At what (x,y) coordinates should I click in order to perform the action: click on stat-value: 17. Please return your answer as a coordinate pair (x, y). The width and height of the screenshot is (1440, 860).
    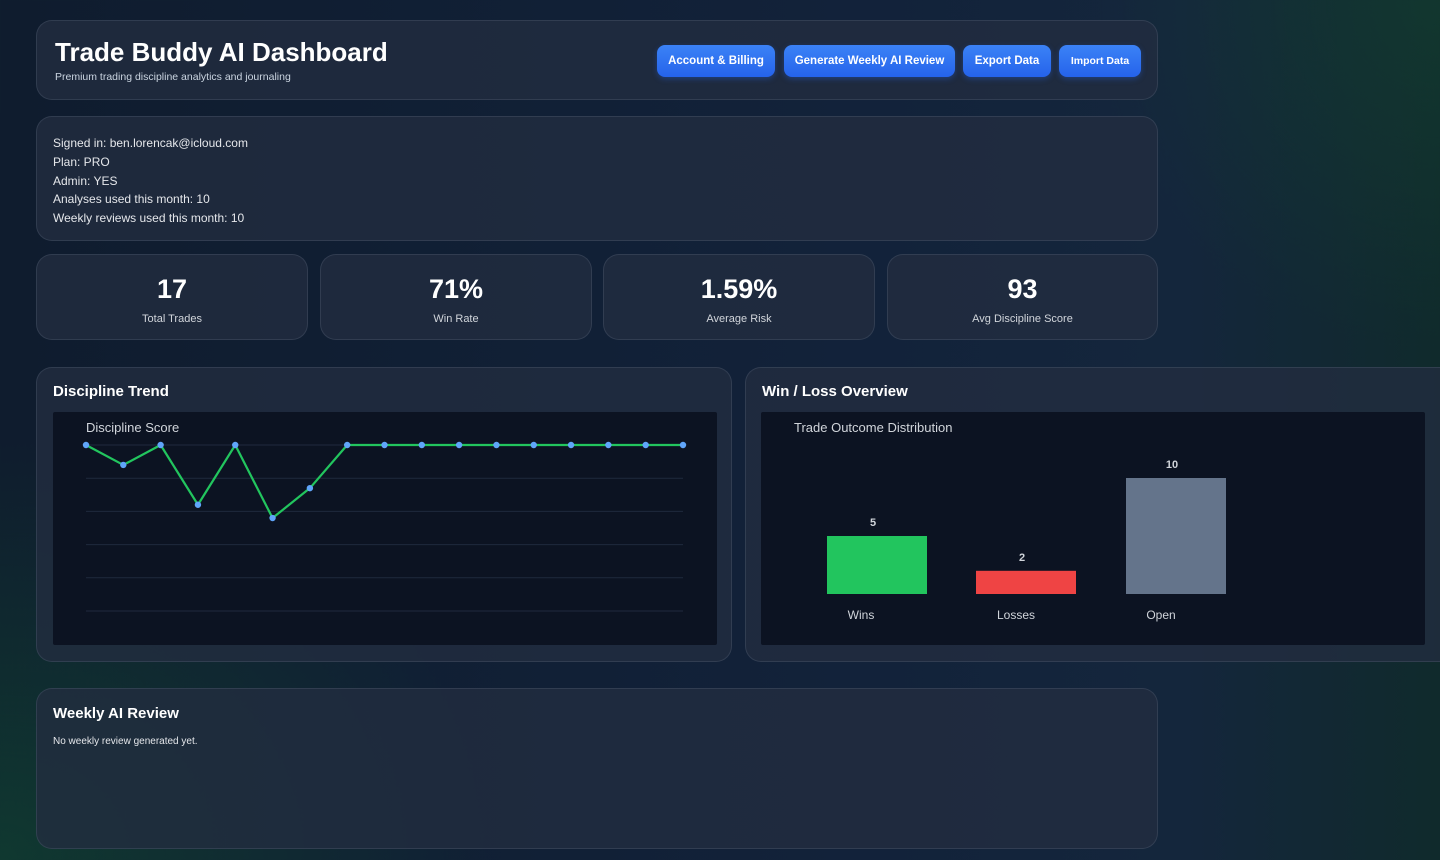
    Looking at the image, I should click on (172, 289).